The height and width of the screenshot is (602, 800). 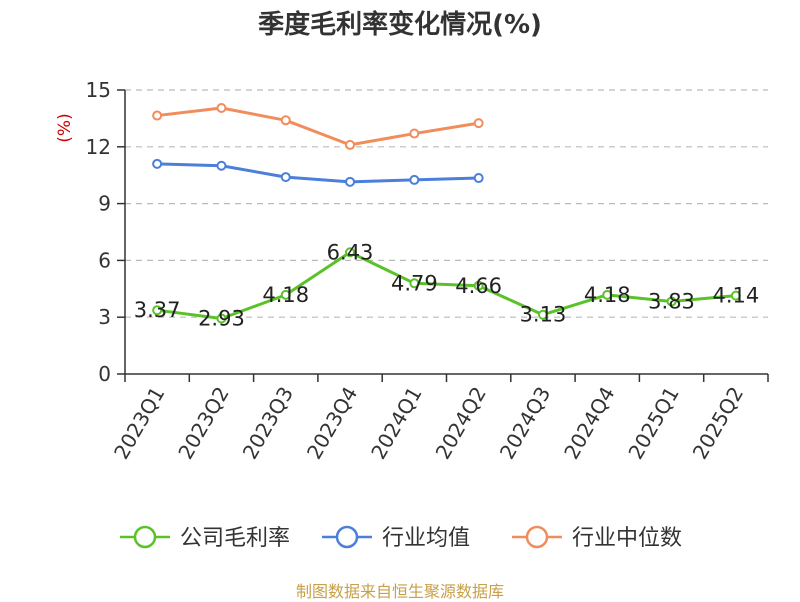 What do you see at coordinates (104, 204) in the screenshot?
I see `y-tick-label: 9` at bounding box center [104, 204].